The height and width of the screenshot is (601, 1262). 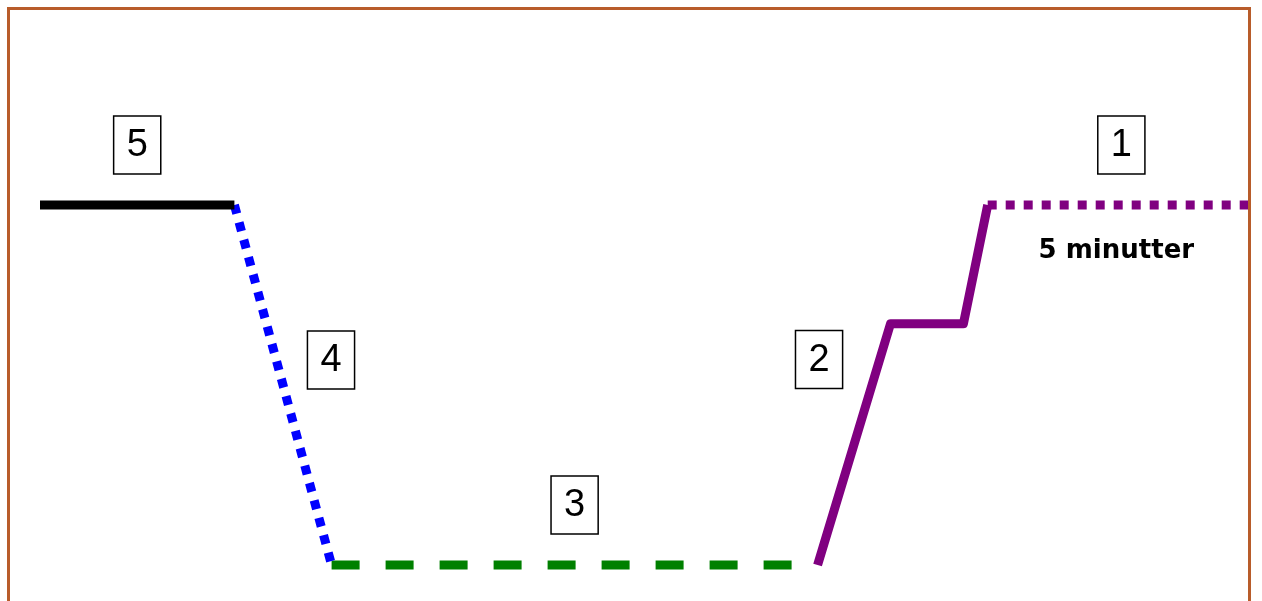 I want to click on series-label: 2, so click(x=819, y=357).